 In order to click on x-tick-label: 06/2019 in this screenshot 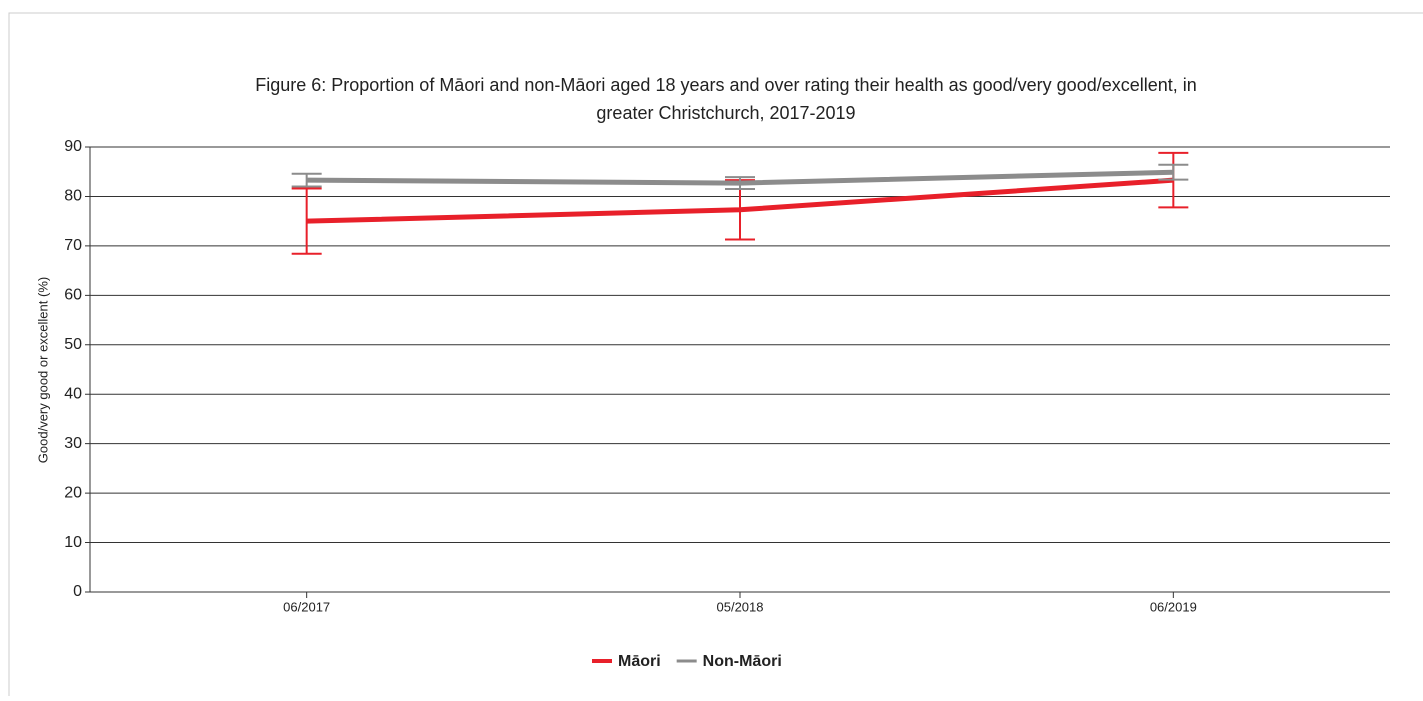, I will do `click(1173, 606)`.